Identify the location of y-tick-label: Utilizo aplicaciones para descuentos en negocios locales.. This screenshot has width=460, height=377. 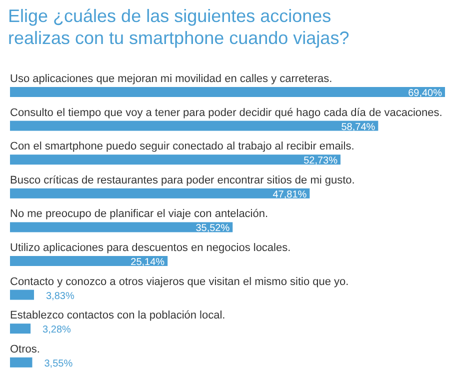
(150, 248).